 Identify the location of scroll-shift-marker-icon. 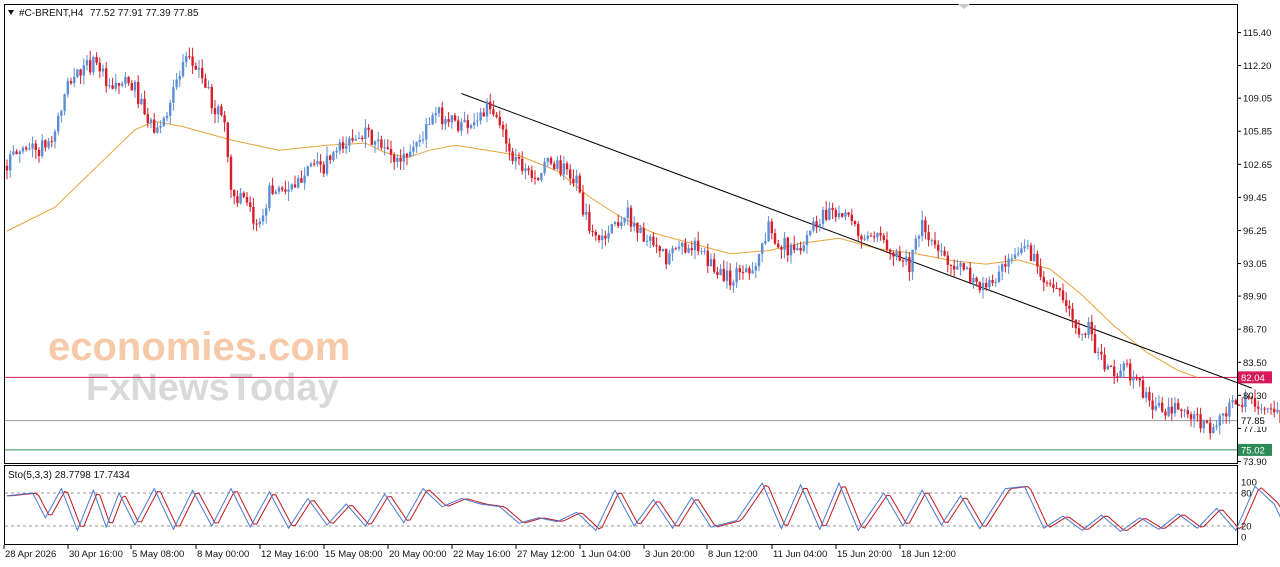
(964, 6).